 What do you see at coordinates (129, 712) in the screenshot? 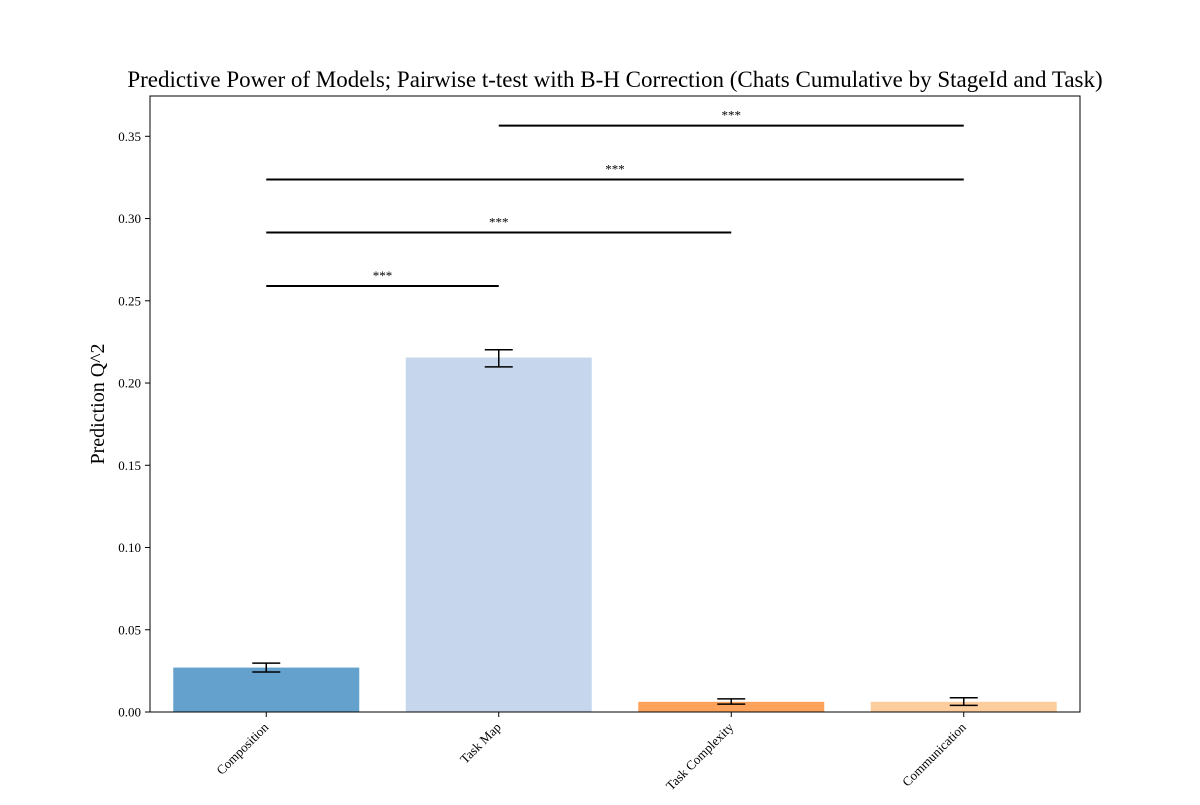
I see `y-tick-label-0: 0.00` at bounding box center [129, 712].